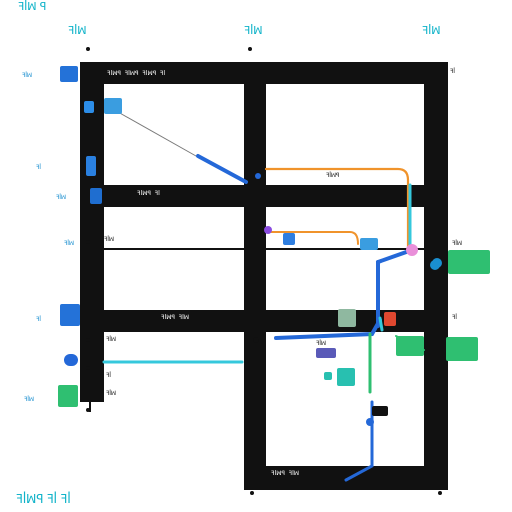 Image resolution: width=512 pixels, height=512 pixels. What do you see at coordinates (452, 71) in the screenshot?
I see `right-label-1: ꟻꟾ` at bounding box center [452, 71].